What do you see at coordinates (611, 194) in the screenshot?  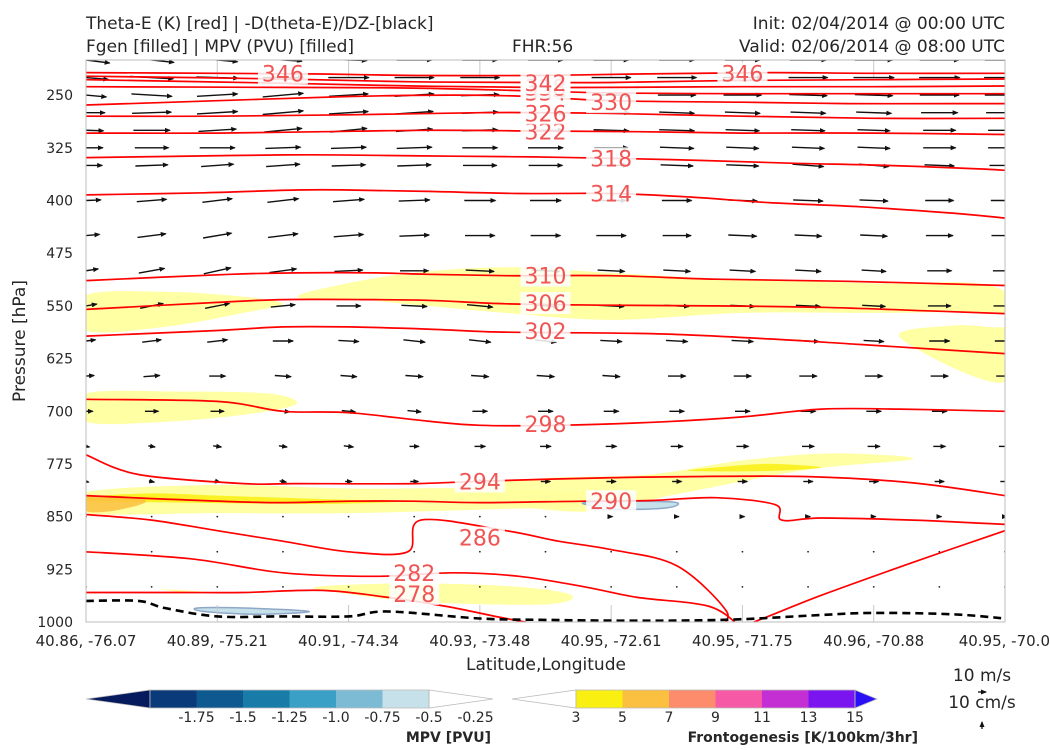 I see `theta-e-label: 314` at bounding box center [611, 194].